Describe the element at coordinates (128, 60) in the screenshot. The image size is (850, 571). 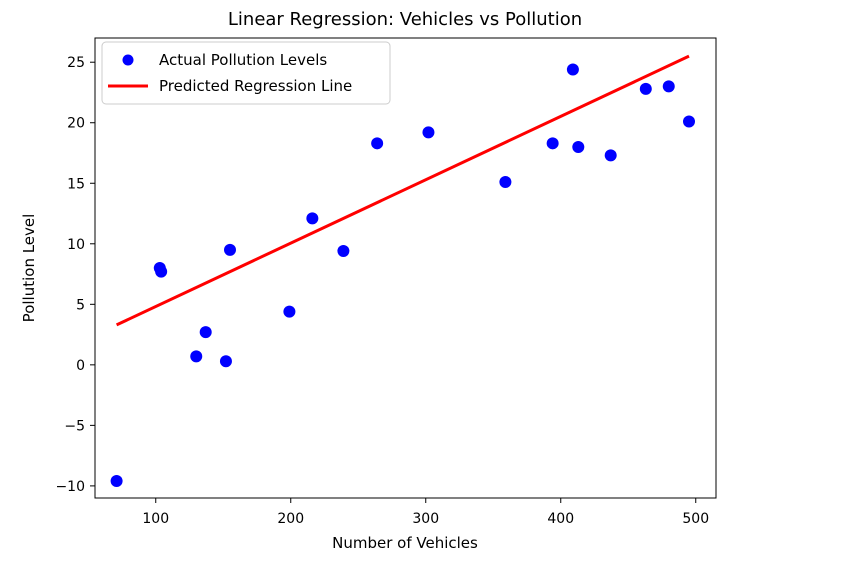
I see `legend-scatter-marker` at that location.